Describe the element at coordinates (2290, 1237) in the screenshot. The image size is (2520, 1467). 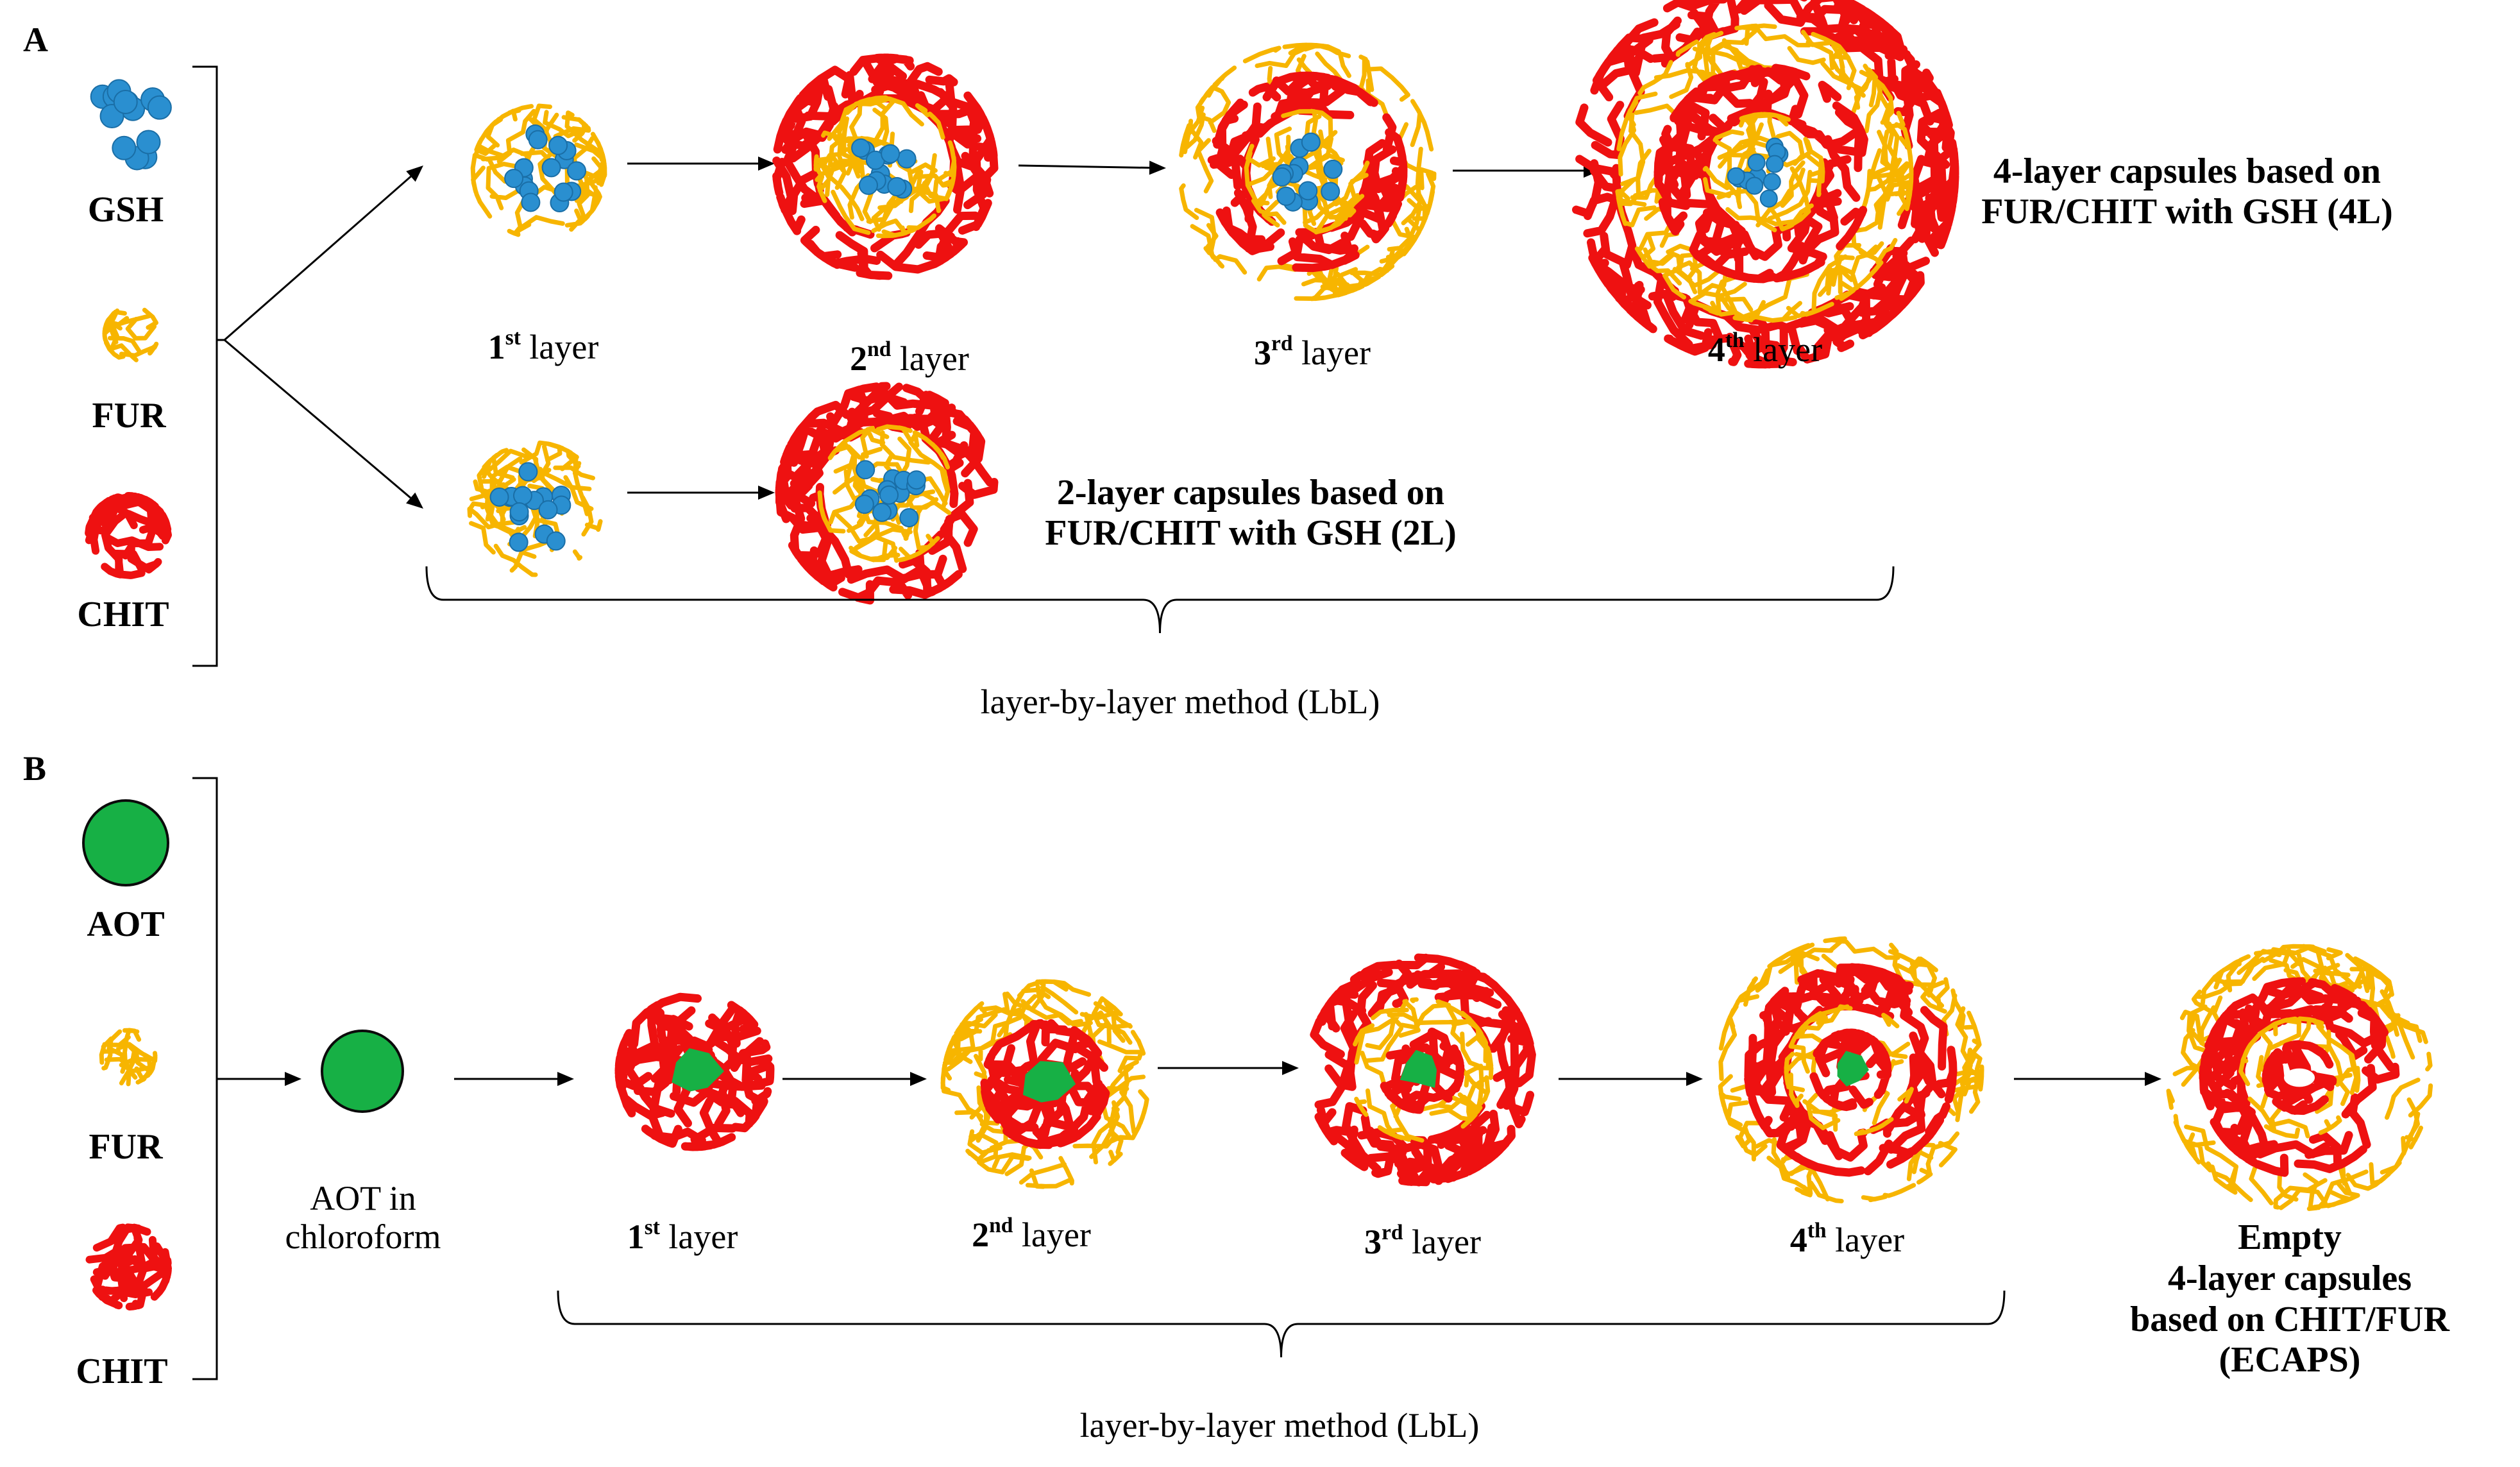
I see `caption-ecaps-line-1: Empty` at that location.